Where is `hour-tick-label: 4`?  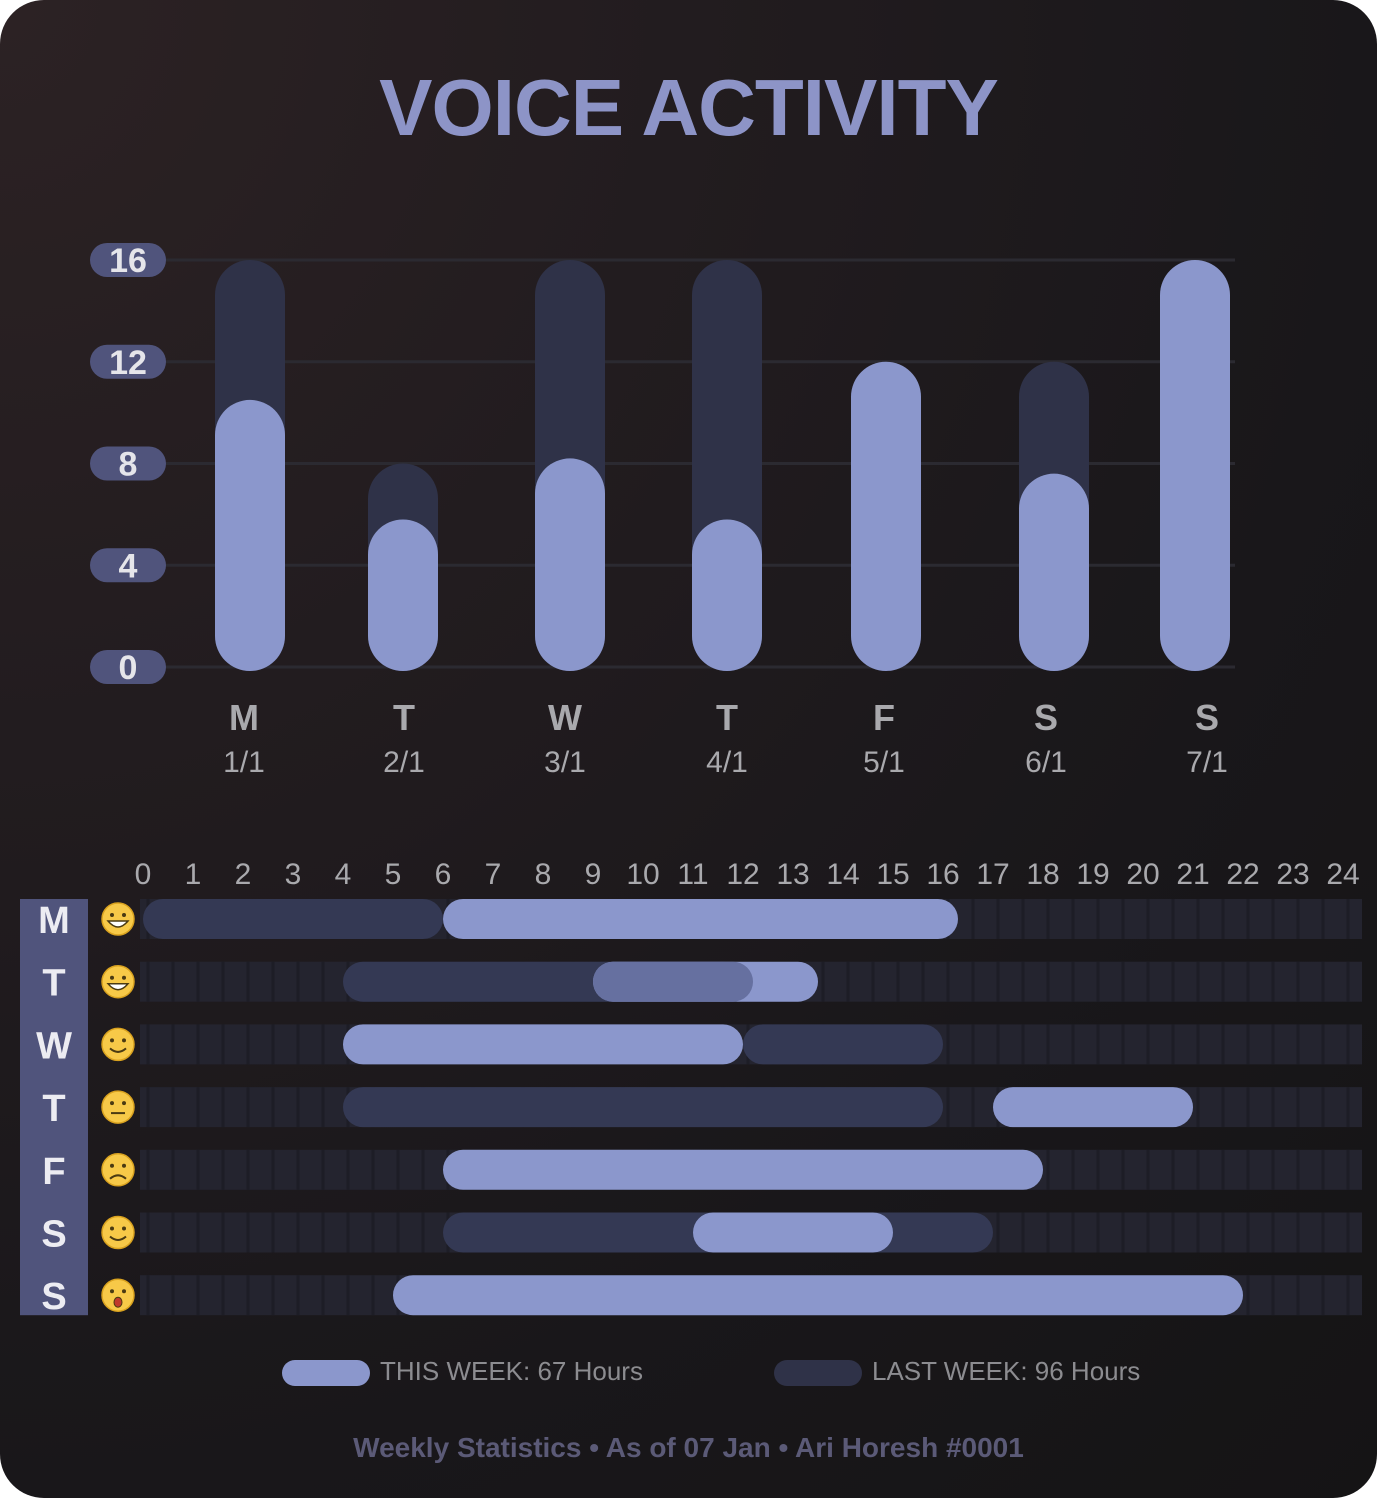
hour-tick-label: 4 is located at coordinates (343, 874).